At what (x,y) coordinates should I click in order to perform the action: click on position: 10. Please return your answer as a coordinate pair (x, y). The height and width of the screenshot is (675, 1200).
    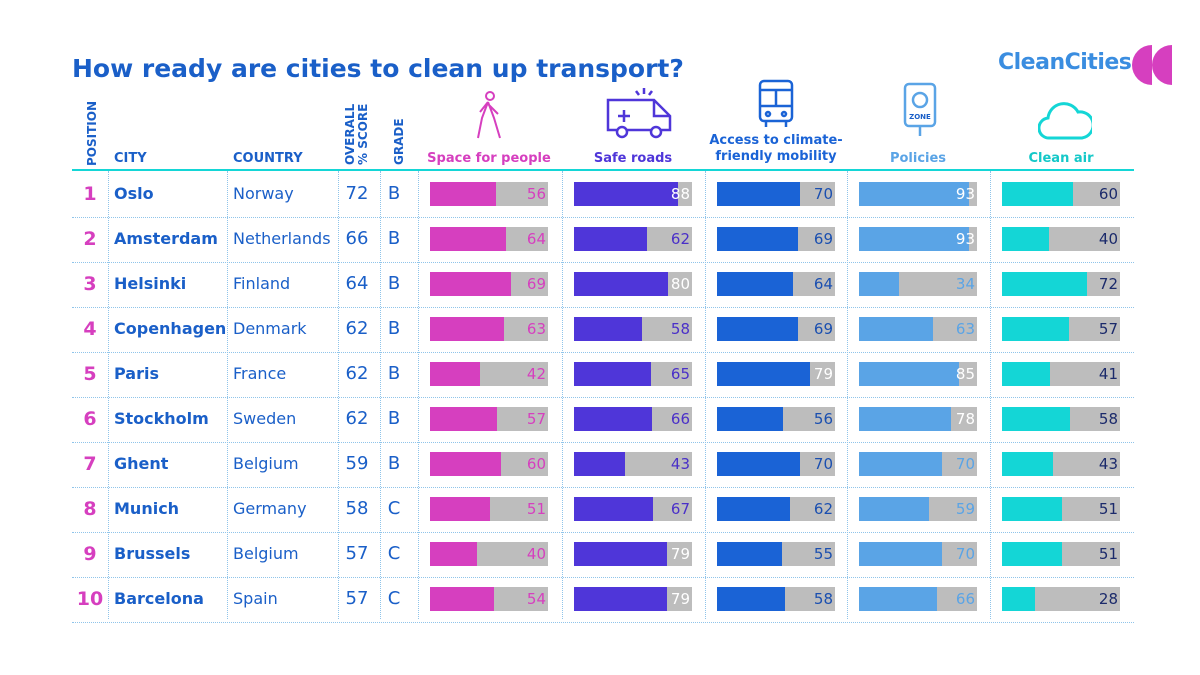
    Looking at the image, I should click on (90, 599).